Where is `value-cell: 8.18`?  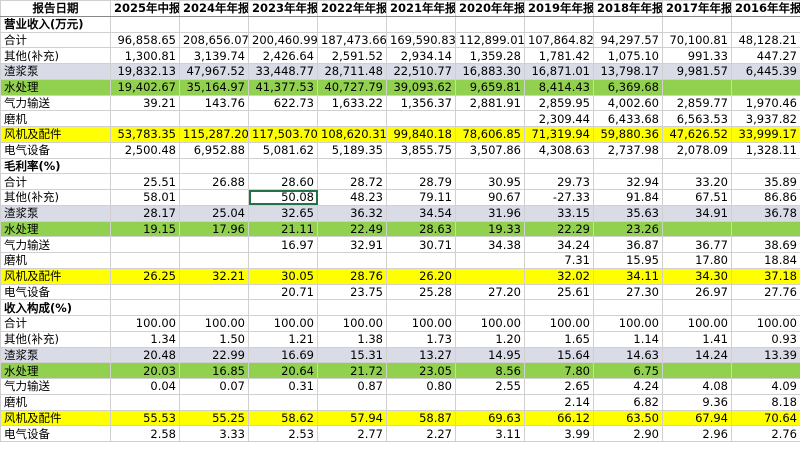
value-cell: 8.18 is located at coordinates (765, 402).